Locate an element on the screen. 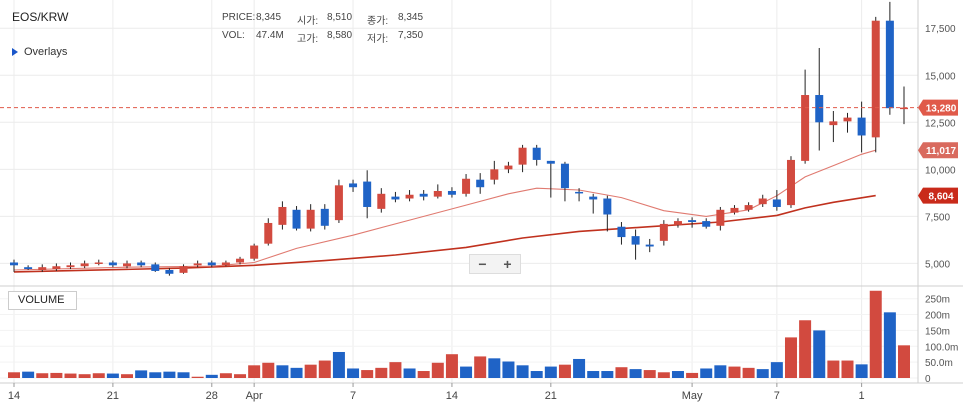  time-tick-label: 14 is located at coordinates (452, 396).